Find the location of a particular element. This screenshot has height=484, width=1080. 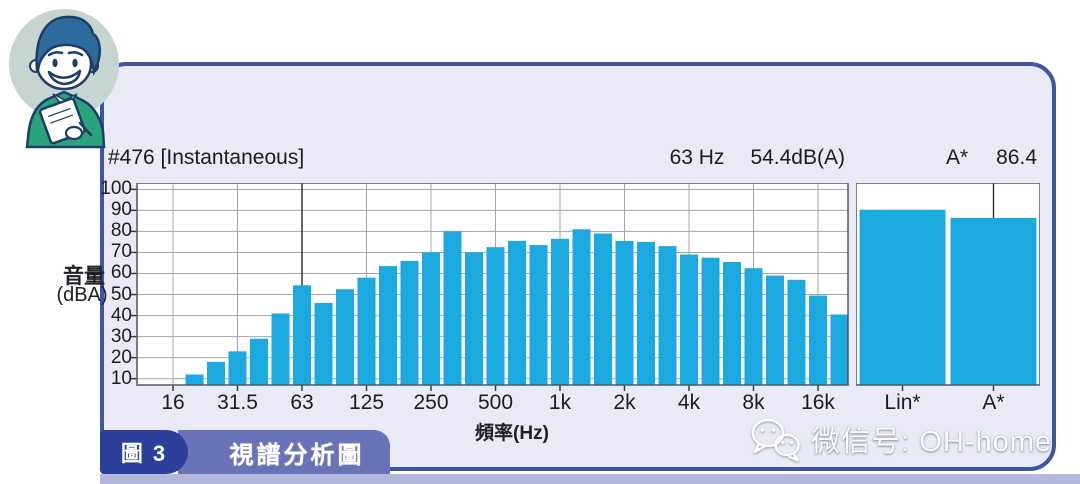

overall-level-bar-chart is located at coordinates (948, 287).